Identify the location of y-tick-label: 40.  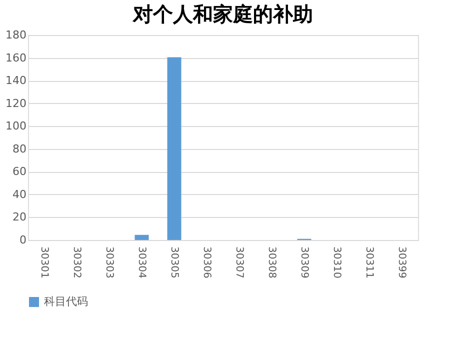
(19, 194).